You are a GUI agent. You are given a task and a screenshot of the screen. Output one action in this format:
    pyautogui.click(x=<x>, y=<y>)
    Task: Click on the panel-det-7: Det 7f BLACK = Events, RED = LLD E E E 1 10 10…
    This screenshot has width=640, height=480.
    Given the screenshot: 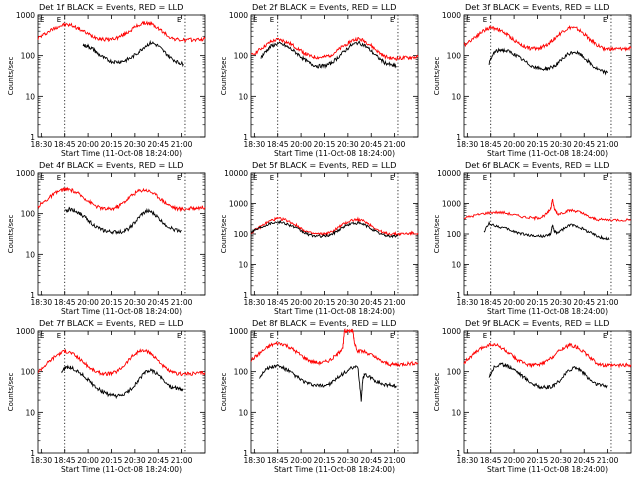 What is the action you would take?
    pyautogui.click(x=106, y=396)
    